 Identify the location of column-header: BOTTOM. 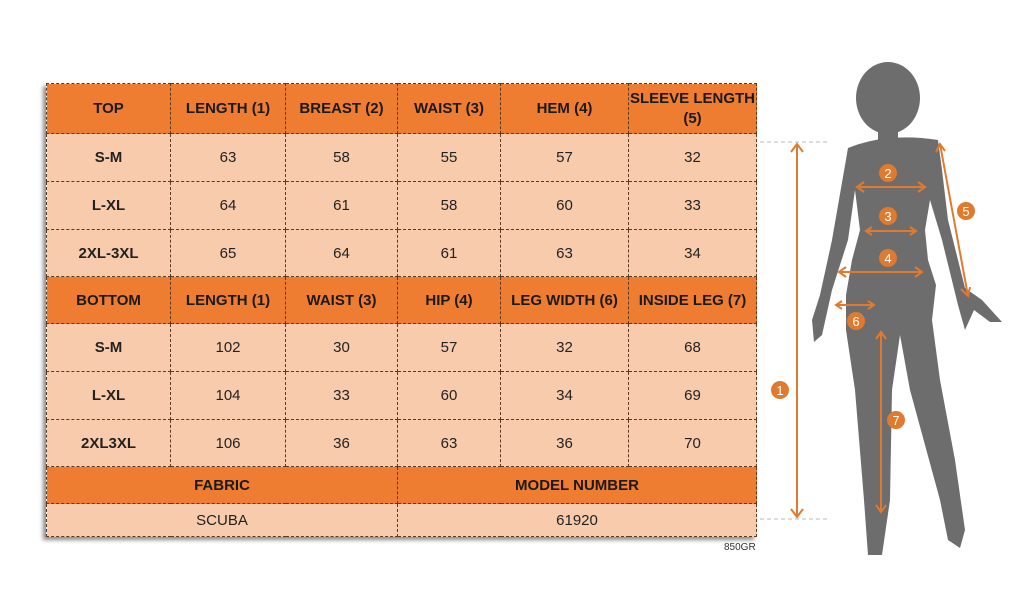
(108, 300).